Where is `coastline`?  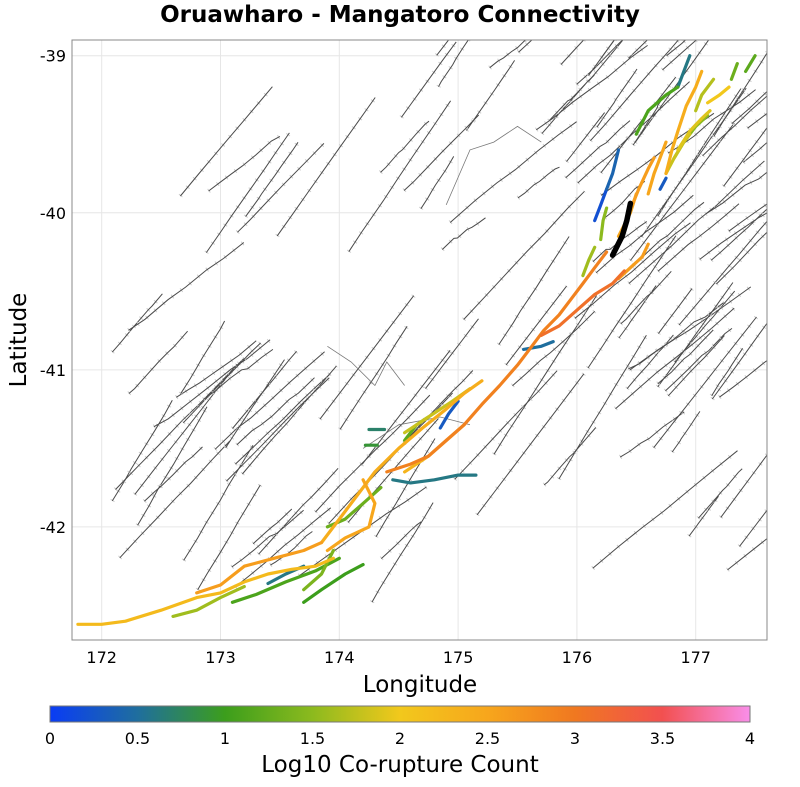
coastline is located at coordinates (434, 287).